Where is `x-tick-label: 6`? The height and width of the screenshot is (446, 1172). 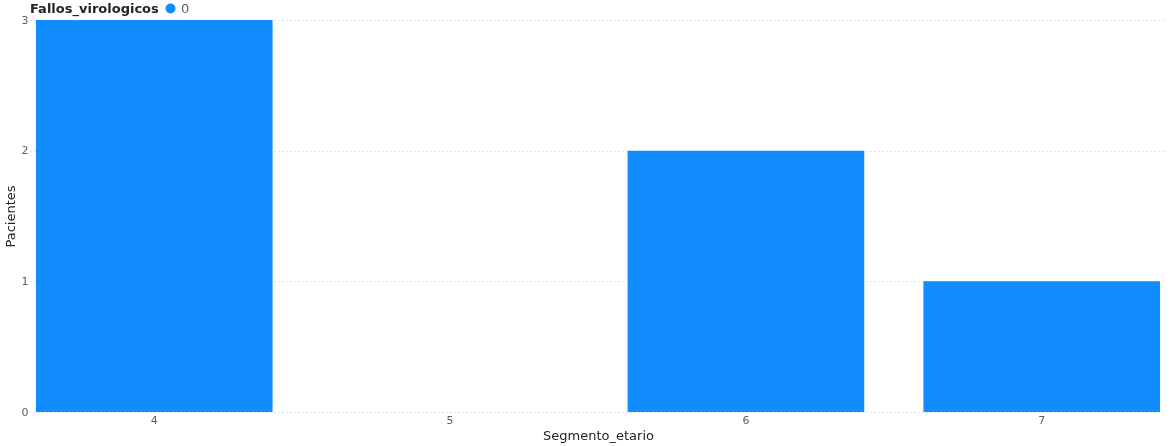 x-tick-label: 6 is located at coordinates (746, 420).